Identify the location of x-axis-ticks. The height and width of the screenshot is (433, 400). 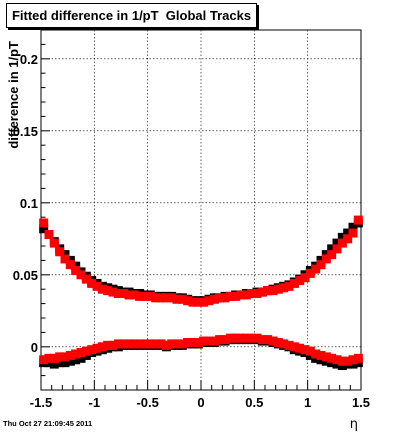
(201, 385).